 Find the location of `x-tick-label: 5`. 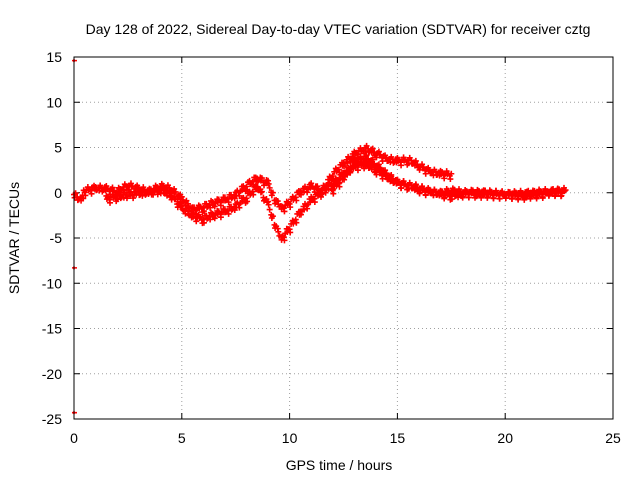

x-tick-label: 5 is located at coordinates (182, 438).